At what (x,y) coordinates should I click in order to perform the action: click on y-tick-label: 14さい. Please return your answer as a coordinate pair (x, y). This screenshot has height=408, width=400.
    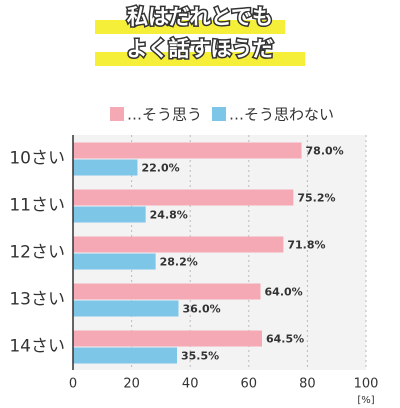
    Looking at the image, I should click on (37, 347).